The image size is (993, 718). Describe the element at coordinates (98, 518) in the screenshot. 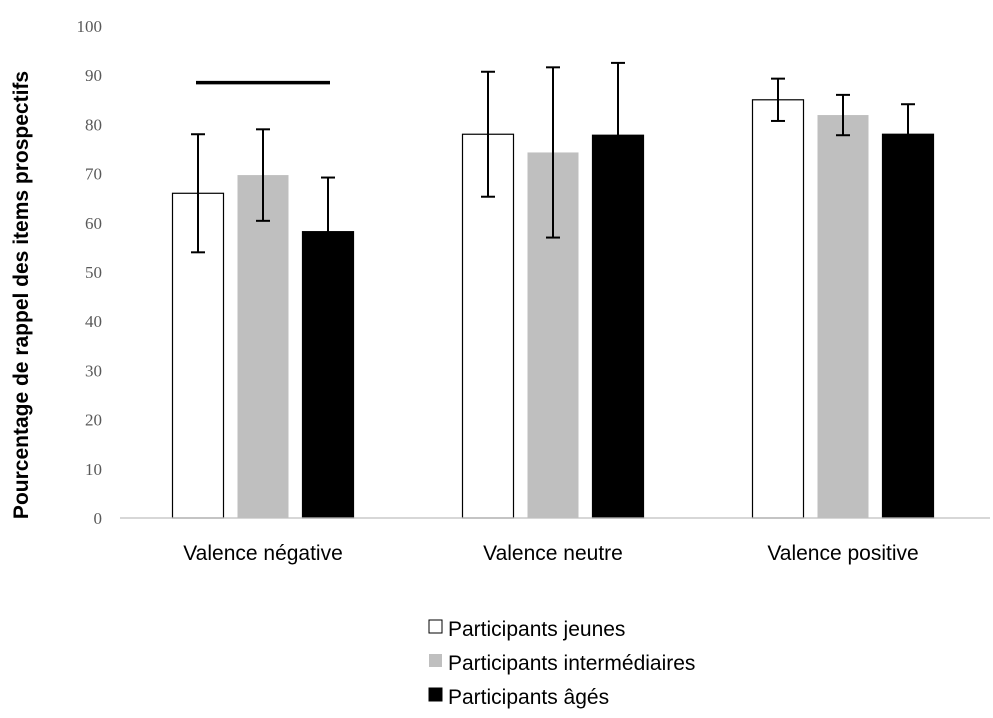

I see `y-tick-label: 0` at that location.